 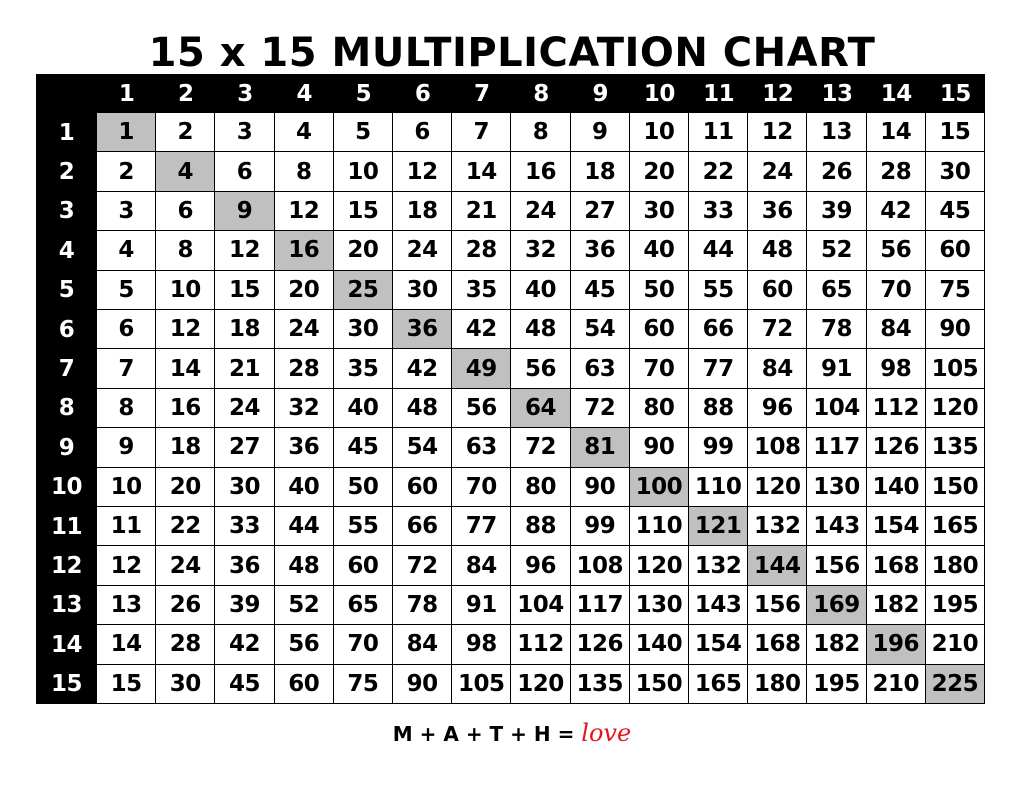 What do you see at coordinates (719, 330) in the screenshot?
I see `product-cell: 66` at bounding box center [719, 330].